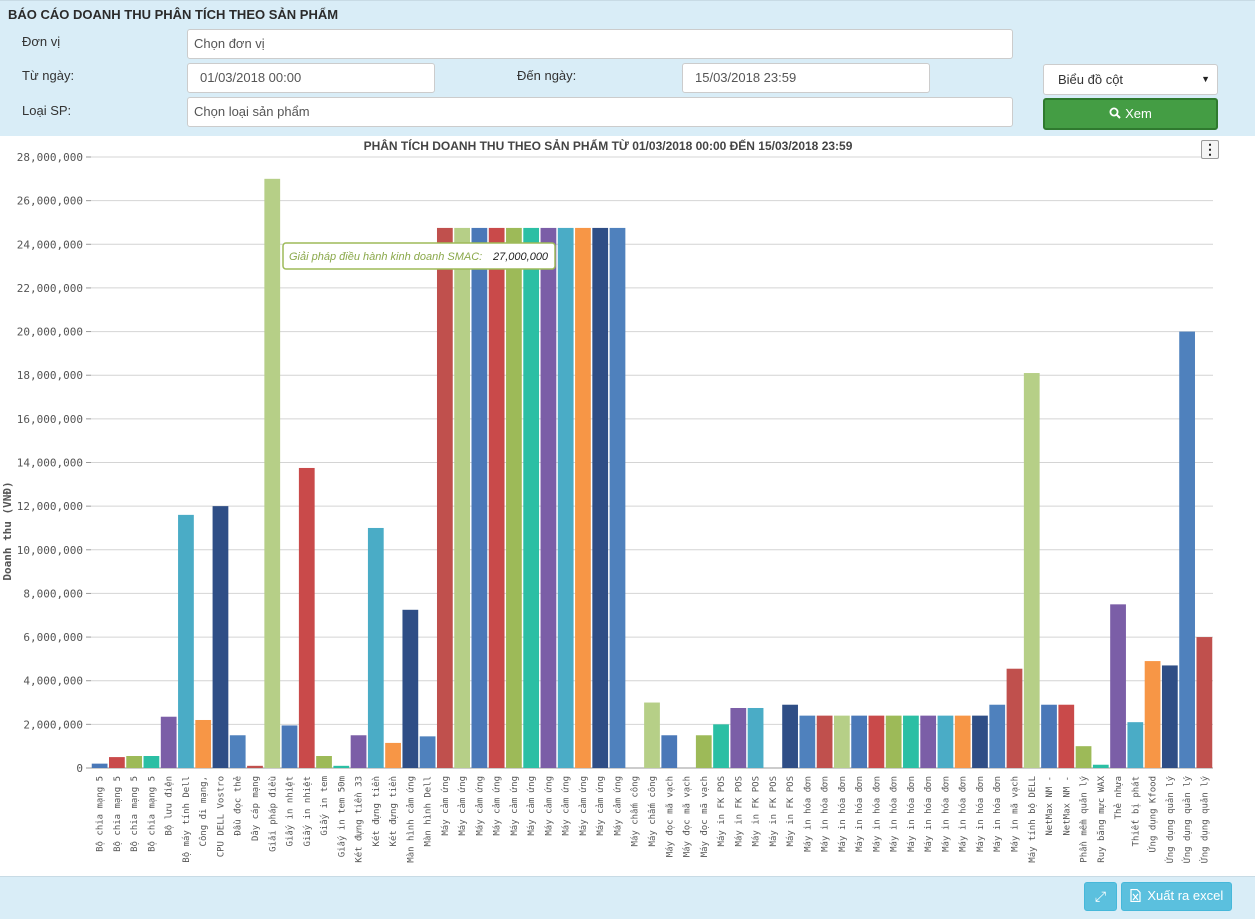  Describe the element at coordinates (1100, 896) in the screenshot. I see `expand-button: ⤢` at that location.